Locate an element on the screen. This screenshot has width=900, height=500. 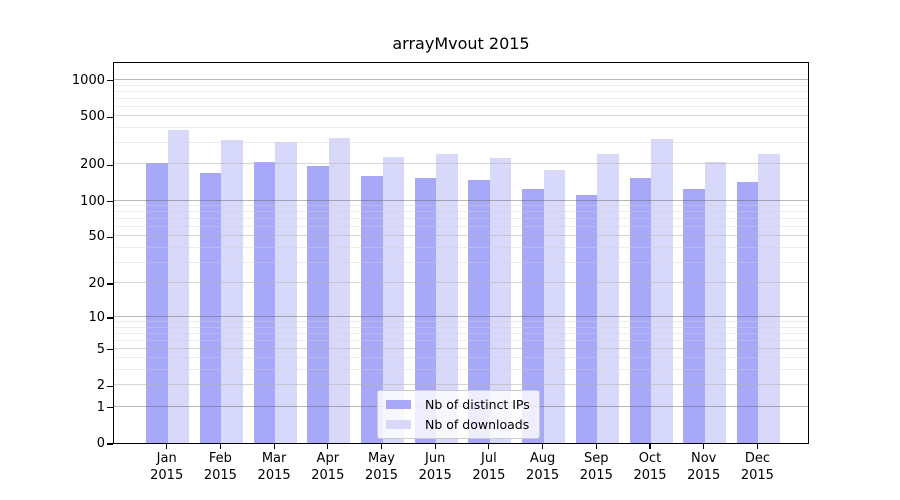
x-tick-label-jun: Jun 2015 is located at coordinates (435, 467).